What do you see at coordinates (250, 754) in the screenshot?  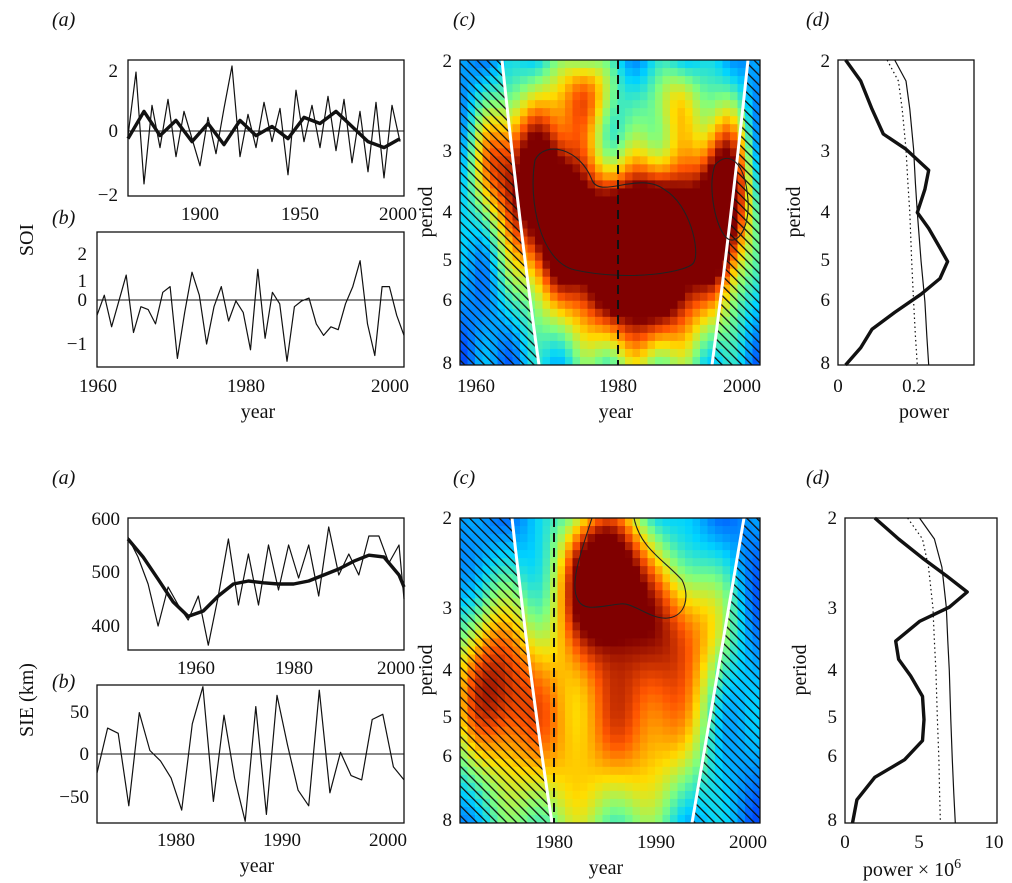 I see `series-thin` at bounding box center [250, 754].